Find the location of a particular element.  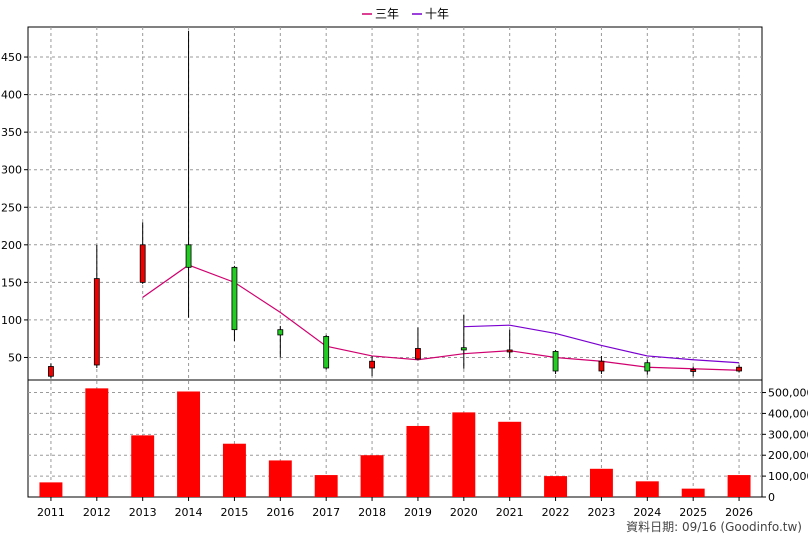

price-tick-label: 150 is located at coordinates (11, 282).